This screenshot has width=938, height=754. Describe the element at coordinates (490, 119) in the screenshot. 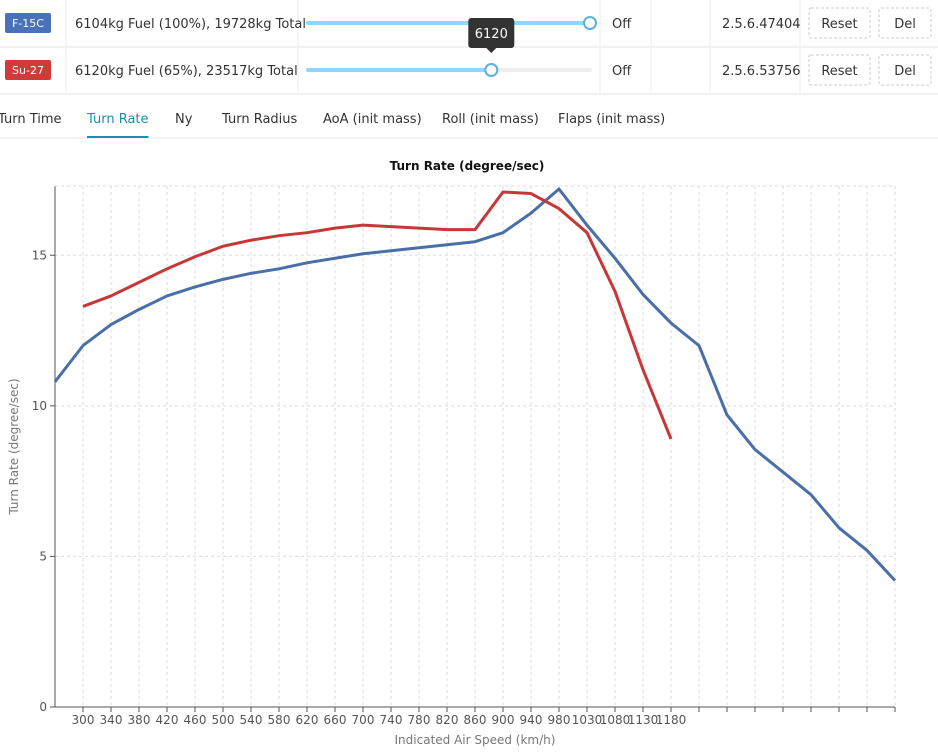

I see `tab: Roll (init mass)` at that location.